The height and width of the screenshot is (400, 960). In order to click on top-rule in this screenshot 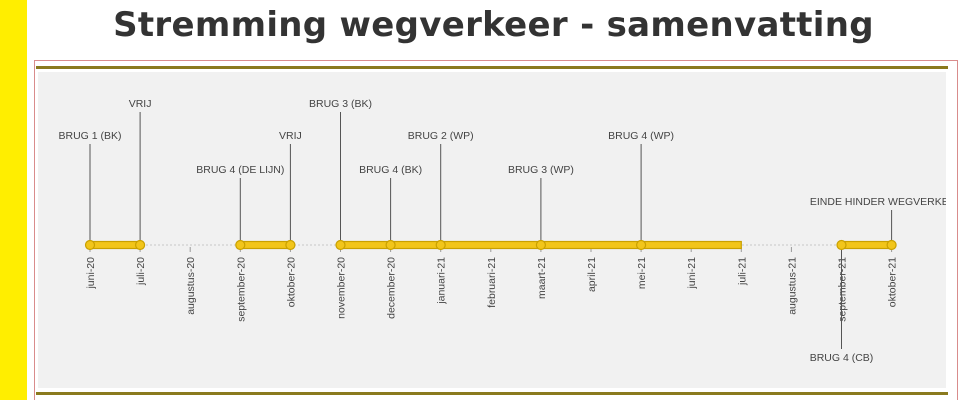, I will do `click(492, 67)`.